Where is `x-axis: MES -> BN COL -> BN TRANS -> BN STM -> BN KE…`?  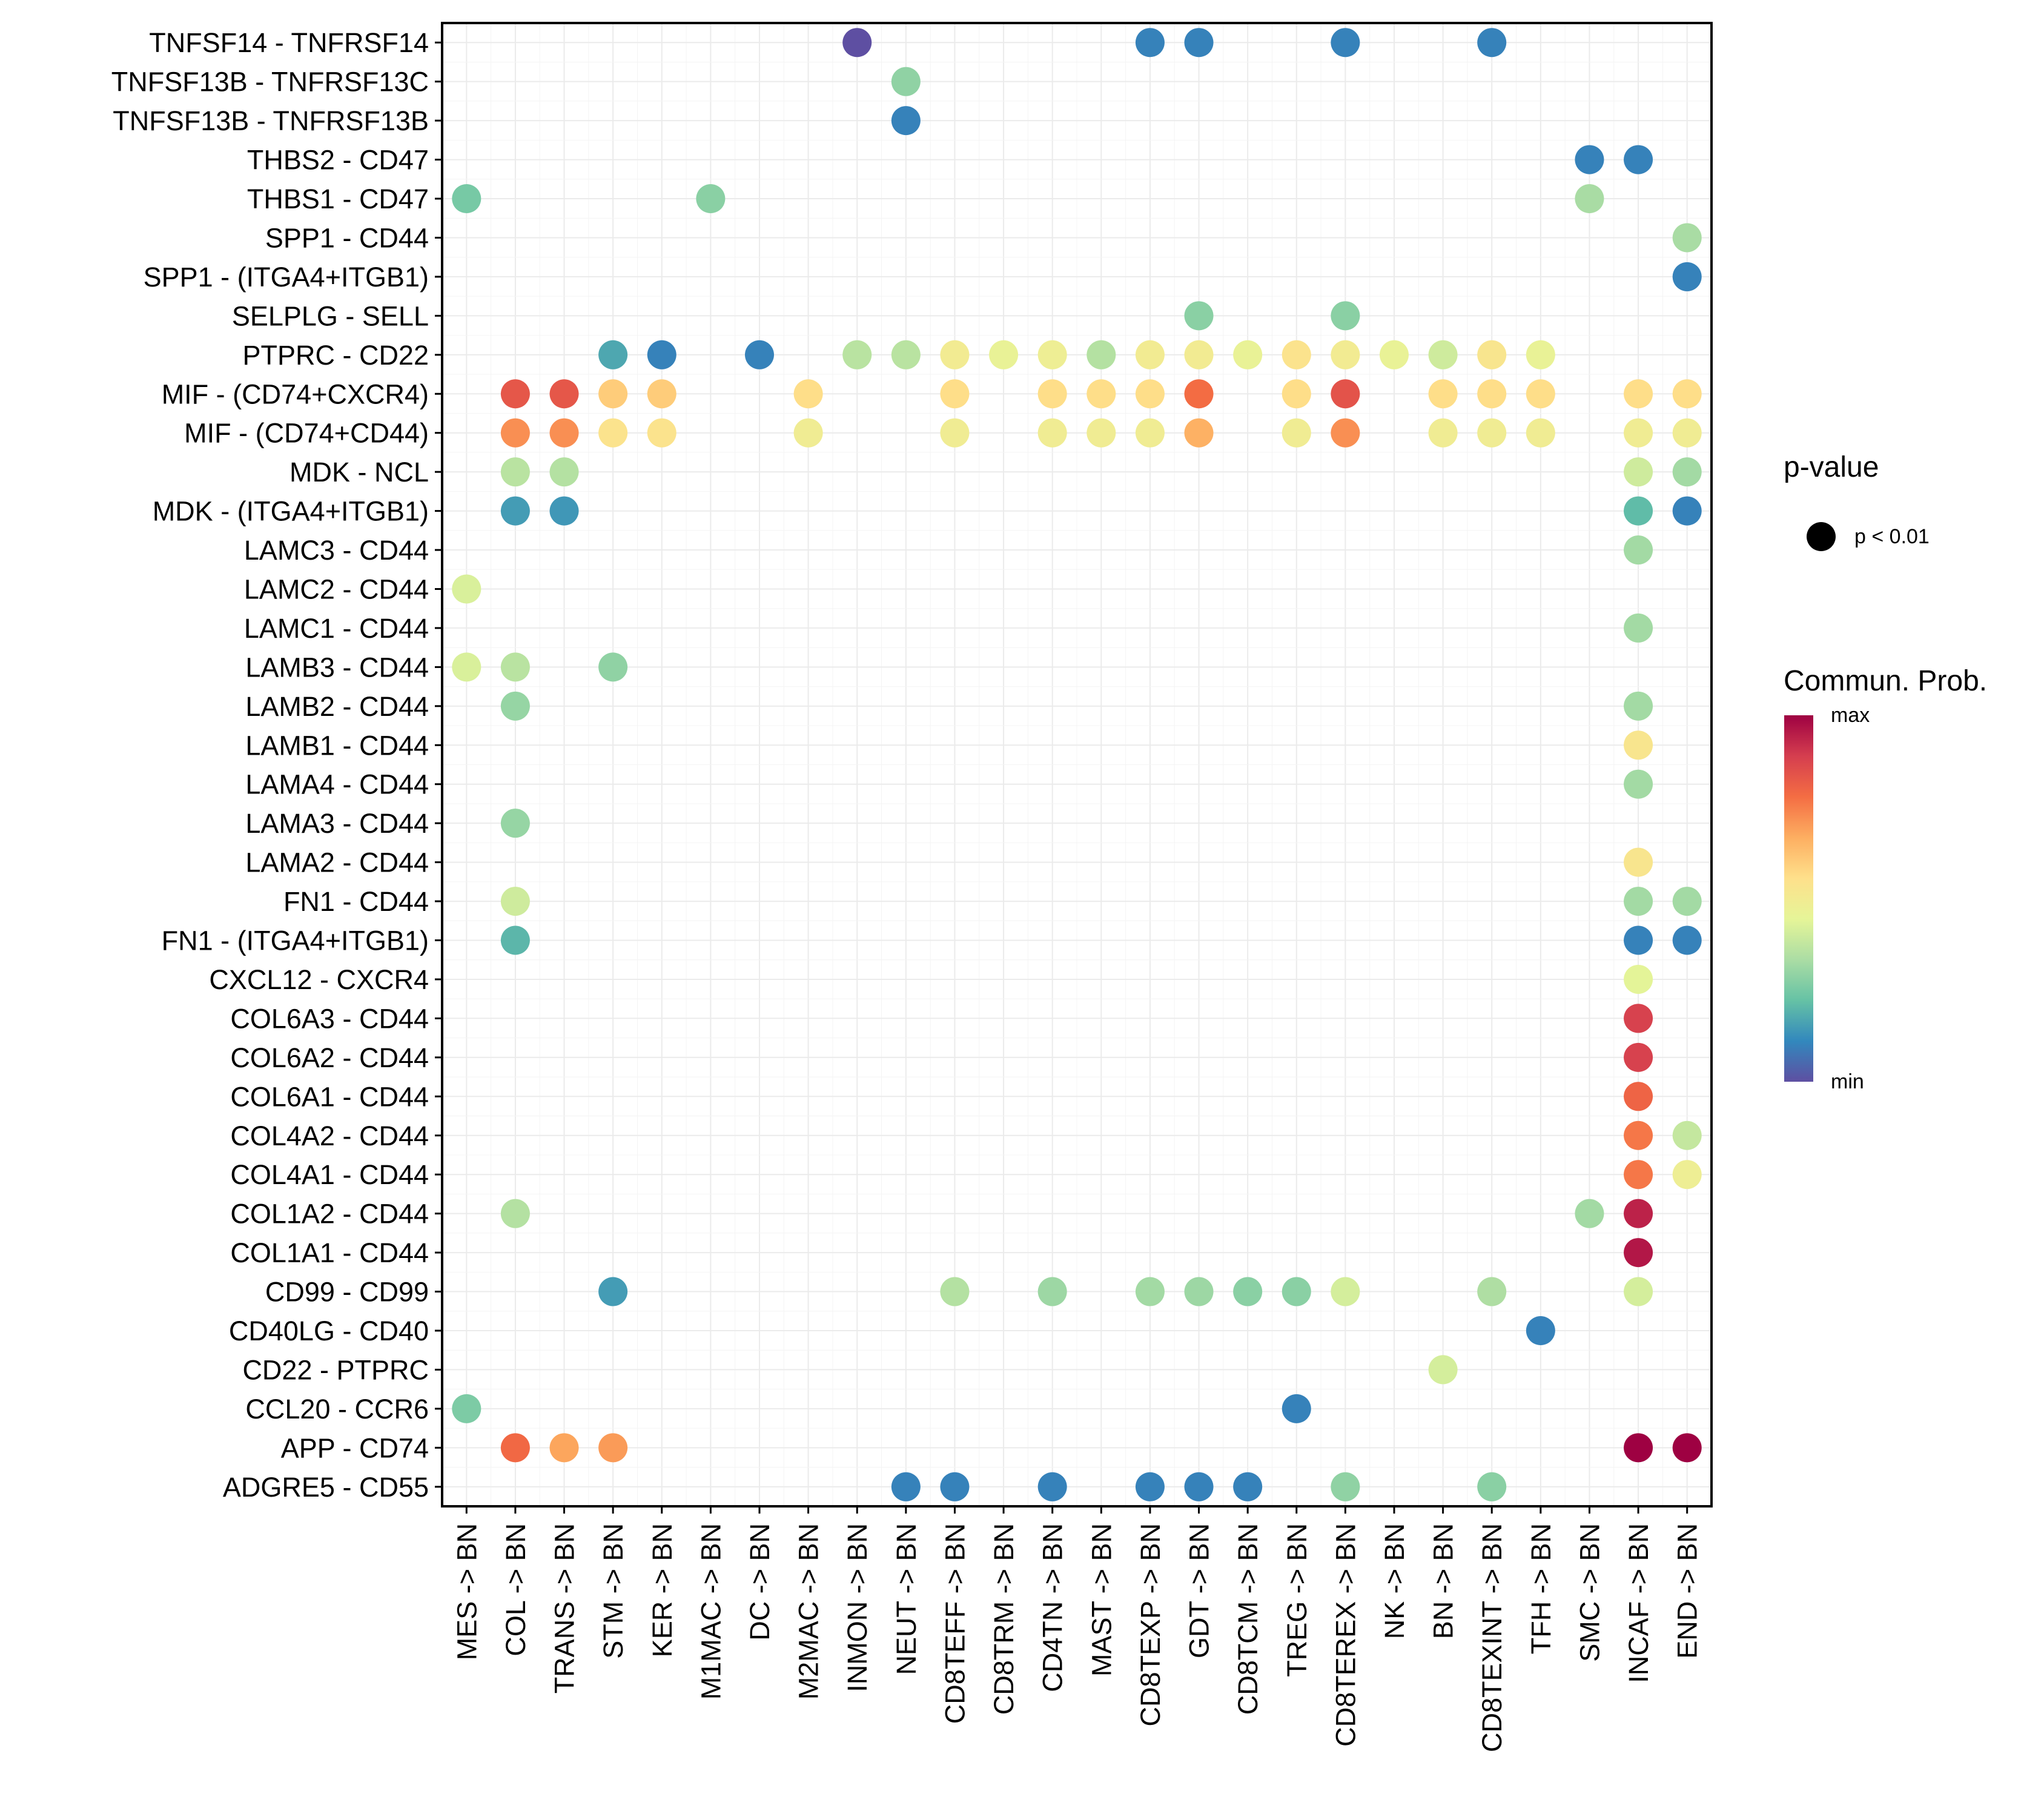 x-axis: MES -> BN COL -> BN TRANS -> BN STM -> BN KE… is located at coordinates (1077, 1629).